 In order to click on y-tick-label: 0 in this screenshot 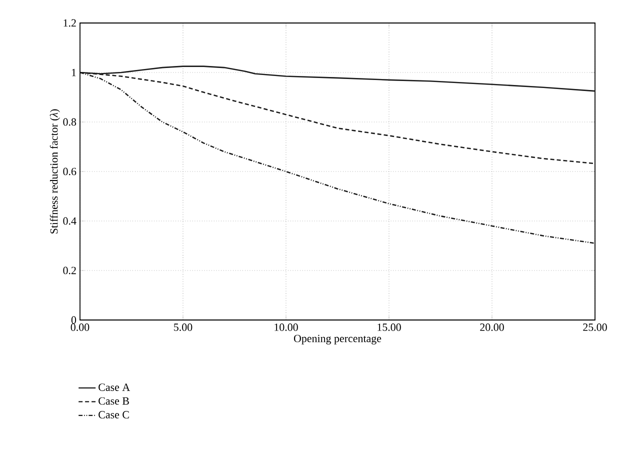, I will do `click(73, 320)`.